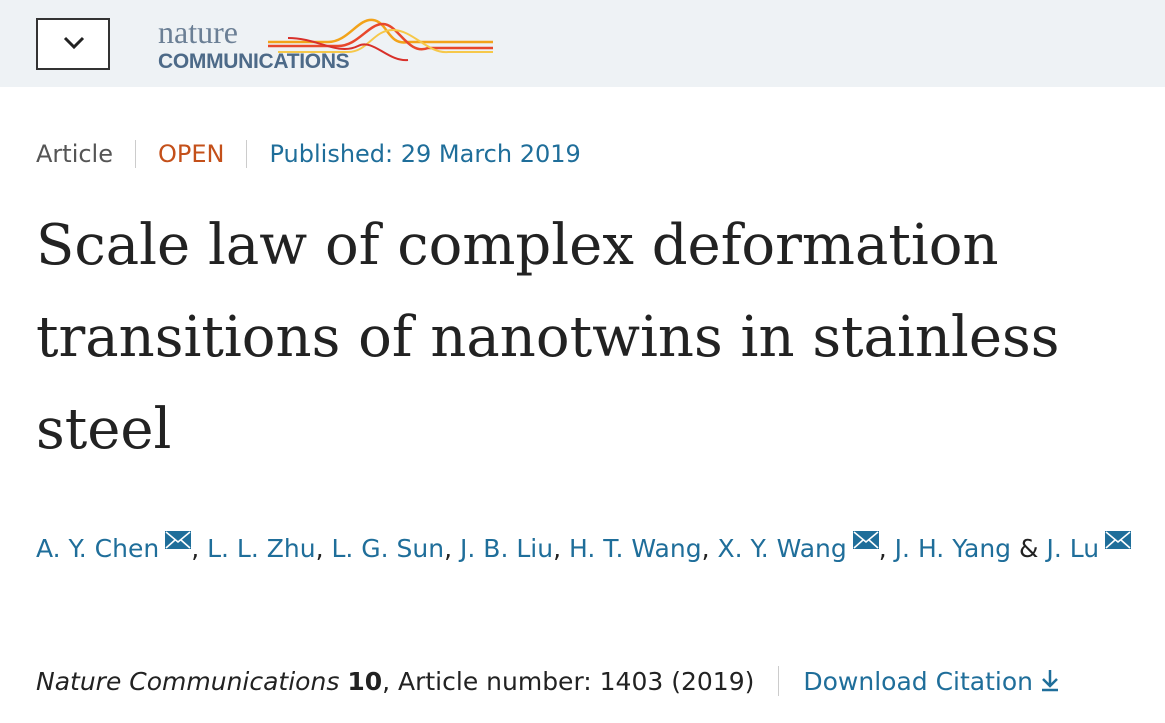  What do you see at coordinates (568, 681) in the screenshot?
I see `citation-details: , Article number: 1403 (2019)` at bounding box center [568, 681].